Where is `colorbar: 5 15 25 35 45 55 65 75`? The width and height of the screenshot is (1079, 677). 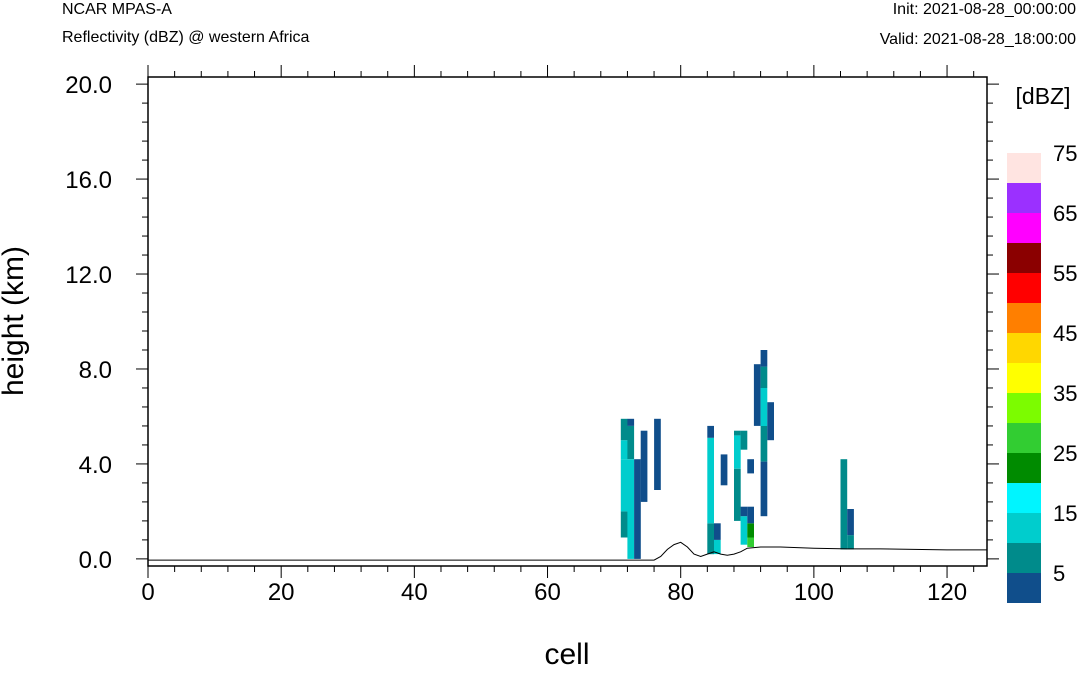 colorbar: 5 15 25 35 45 55 65 75 is located at coordinates (1042, 372).